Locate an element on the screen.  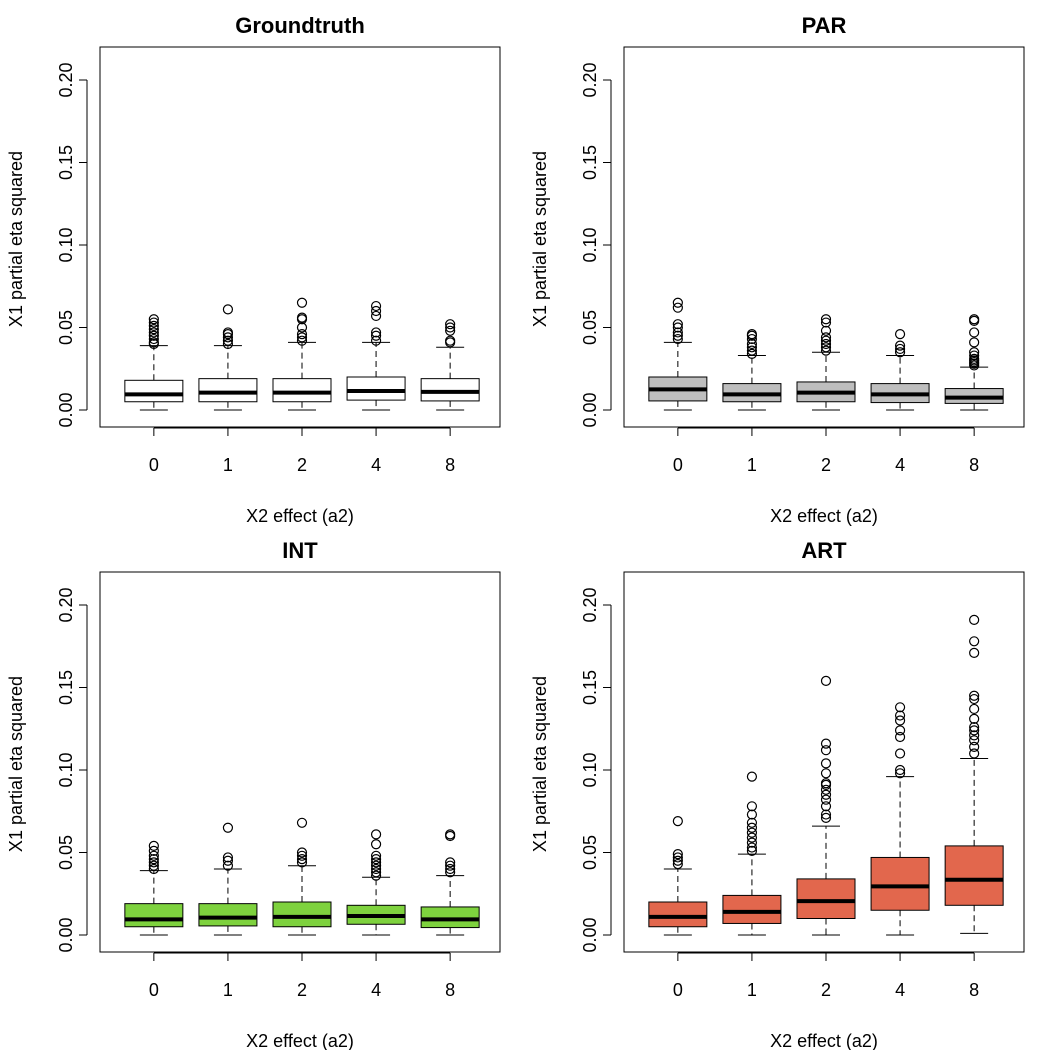
panel-title: PAR is located at coordinates (824, 25).